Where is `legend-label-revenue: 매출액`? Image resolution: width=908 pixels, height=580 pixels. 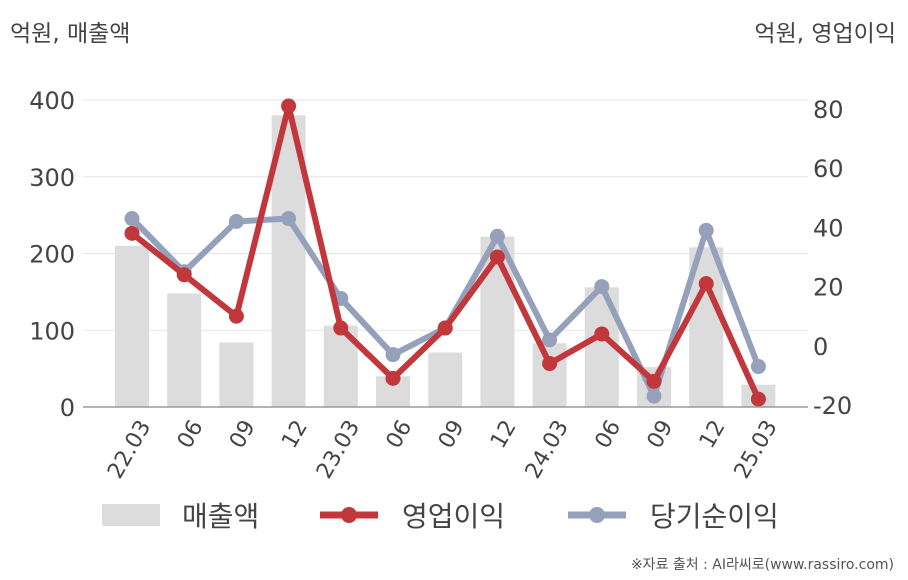 legend-label-revenue: 매출액 is located at coordinates (221, 516).